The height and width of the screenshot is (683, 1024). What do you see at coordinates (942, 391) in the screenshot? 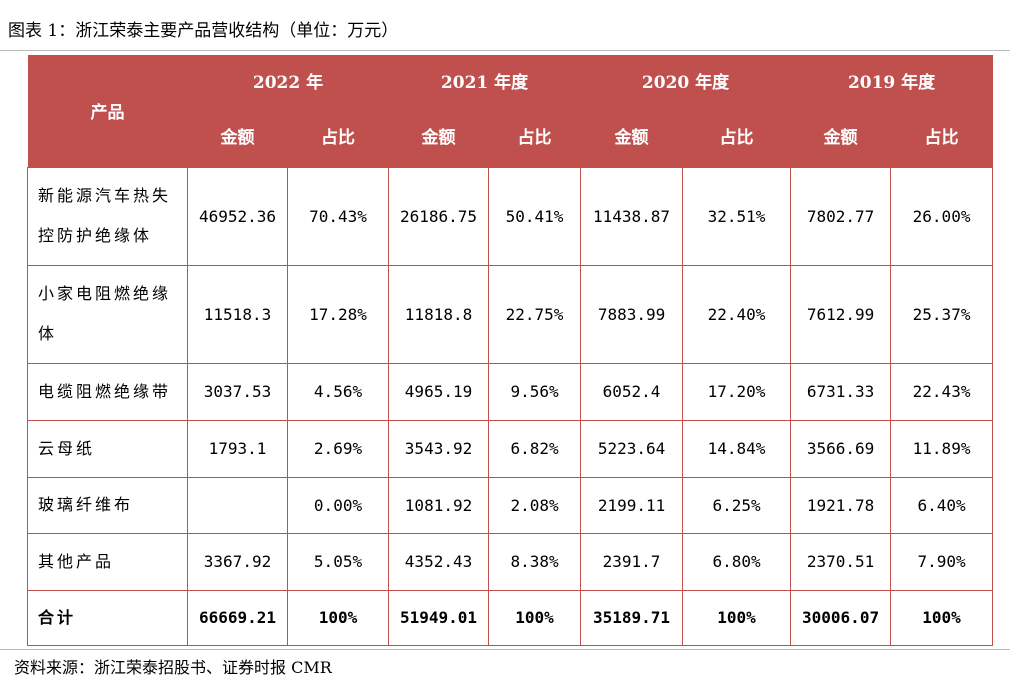
I see `data-cell: 22.43%` at bounding box center [942, 391].